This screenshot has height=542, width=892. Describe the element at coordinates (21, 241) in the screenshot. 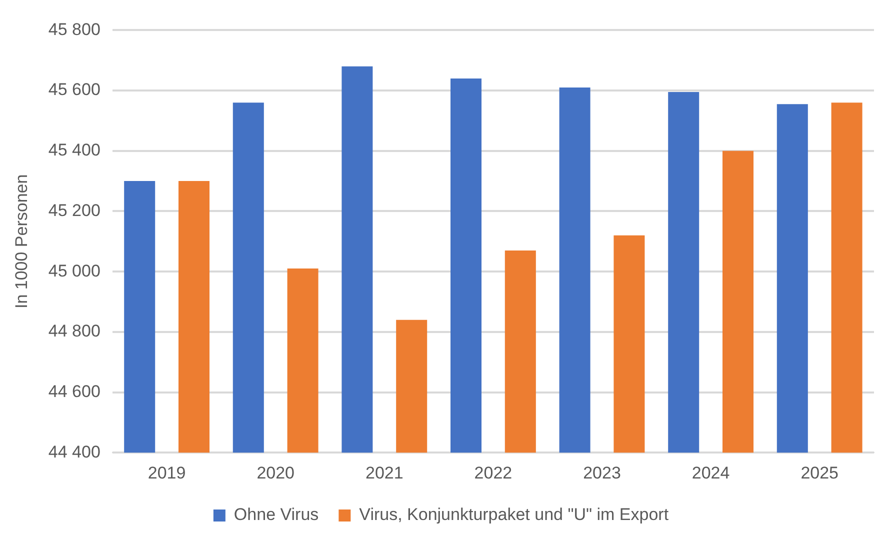

I see `y-axis-title: In 1000 Personen` at that location.